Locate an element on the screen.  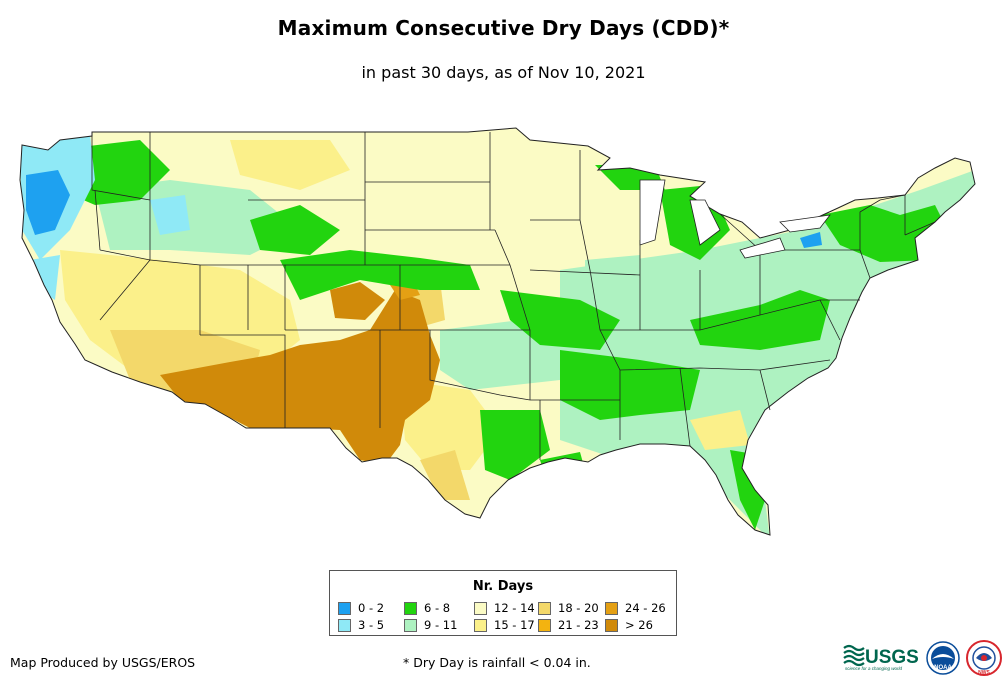
legend-item: 0 - 2 is located at coordinates (361, 608).